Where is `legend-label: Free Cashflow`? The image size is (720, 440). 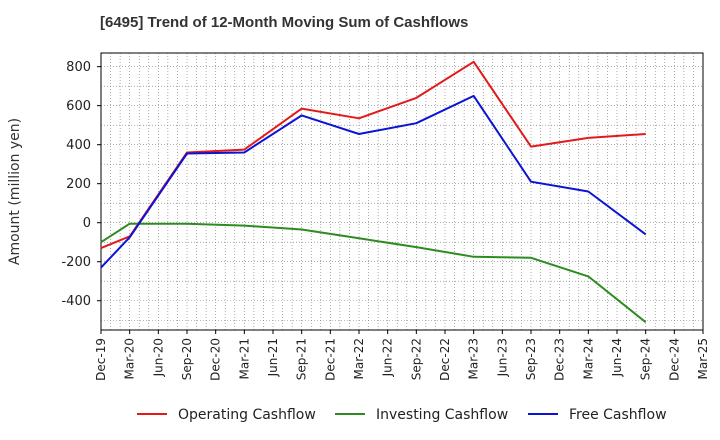
legend-label: Free Cashflow is located at coordinates (618, 415).